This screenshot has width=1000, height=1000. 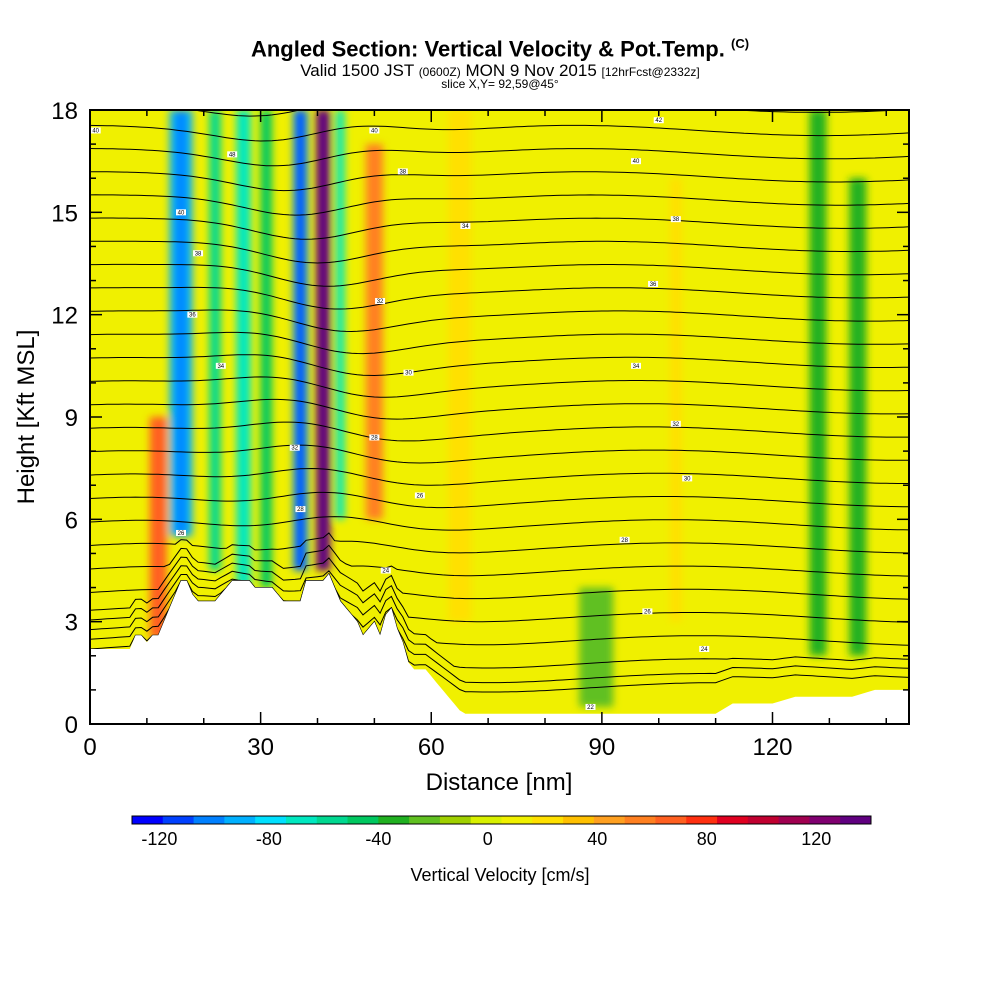 I want to click on contour-label-0: 40, so click(x=95, y=130).